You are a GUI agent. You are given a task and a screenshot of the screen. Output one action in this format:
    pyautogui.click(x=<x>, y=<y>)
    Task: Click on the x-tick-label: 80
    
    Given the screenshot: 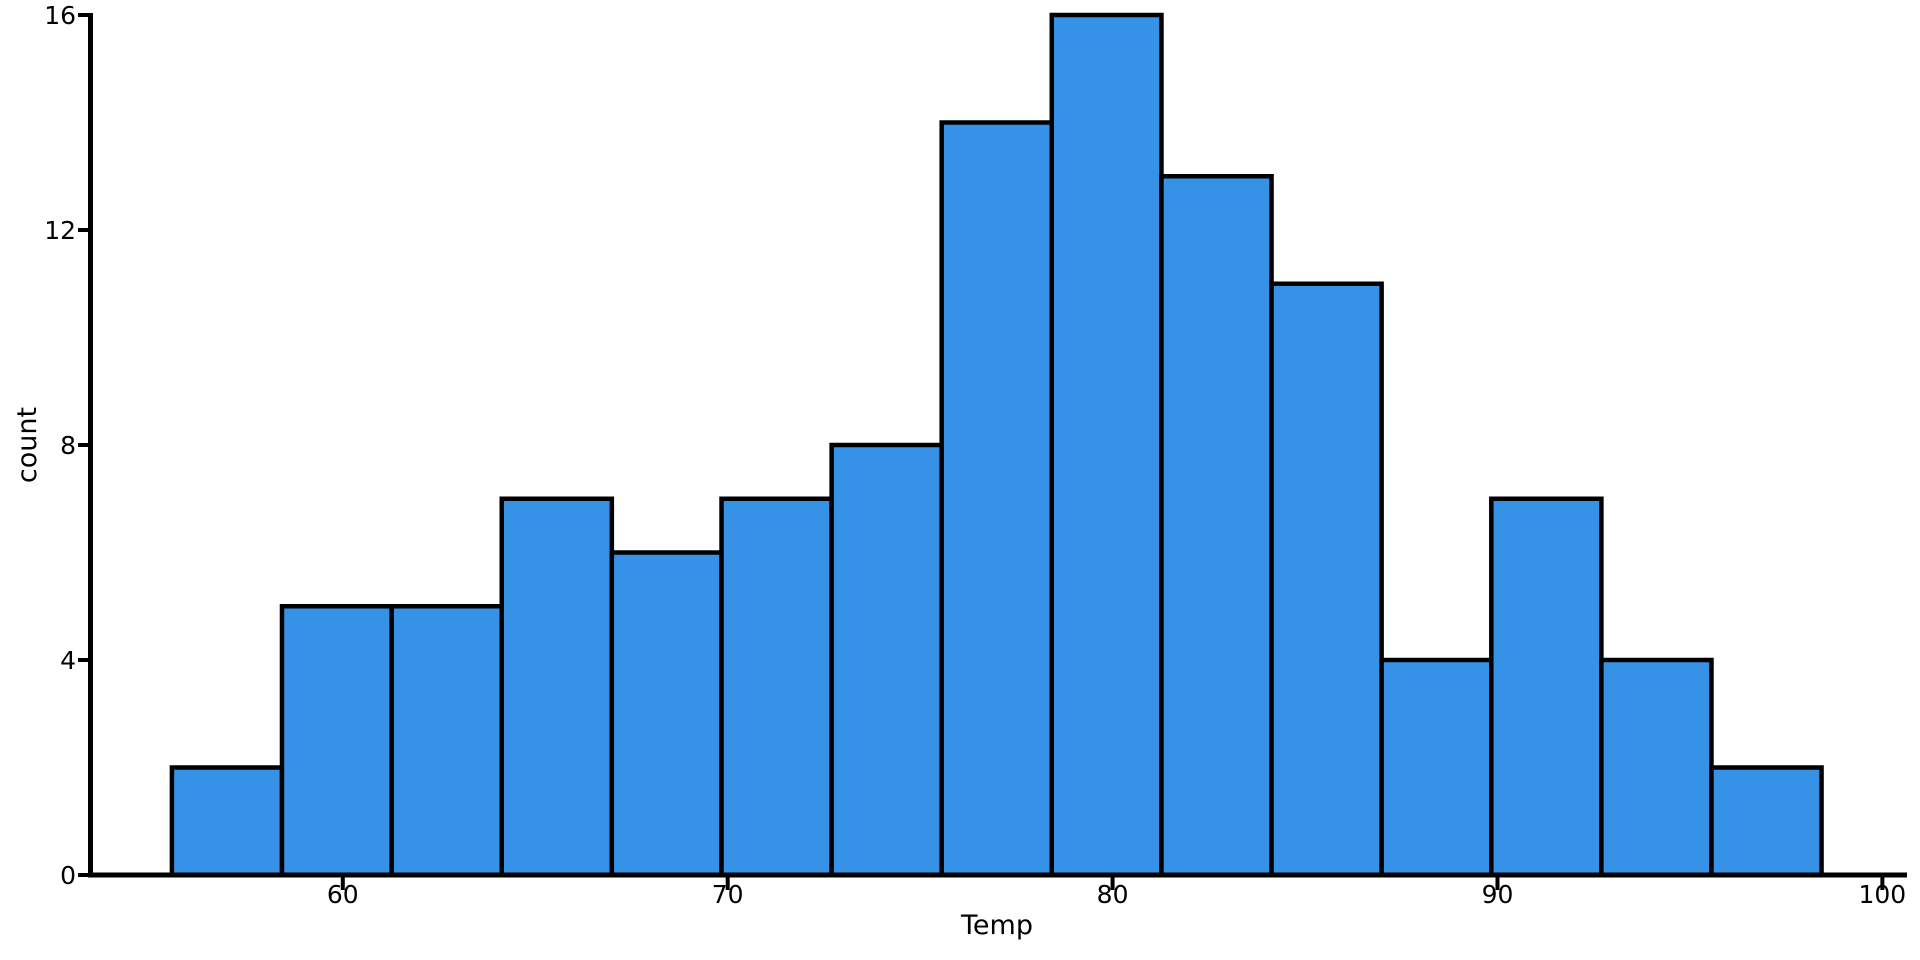 What is the action you would take?
    pyautogui.click(x=1113, y=894)
    